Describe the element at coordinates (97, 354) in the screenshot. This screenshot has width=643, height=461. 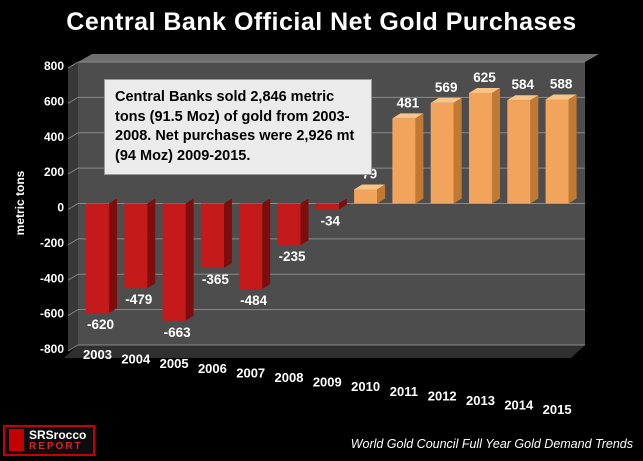
I see `x-tick-label: 2003` at that location.